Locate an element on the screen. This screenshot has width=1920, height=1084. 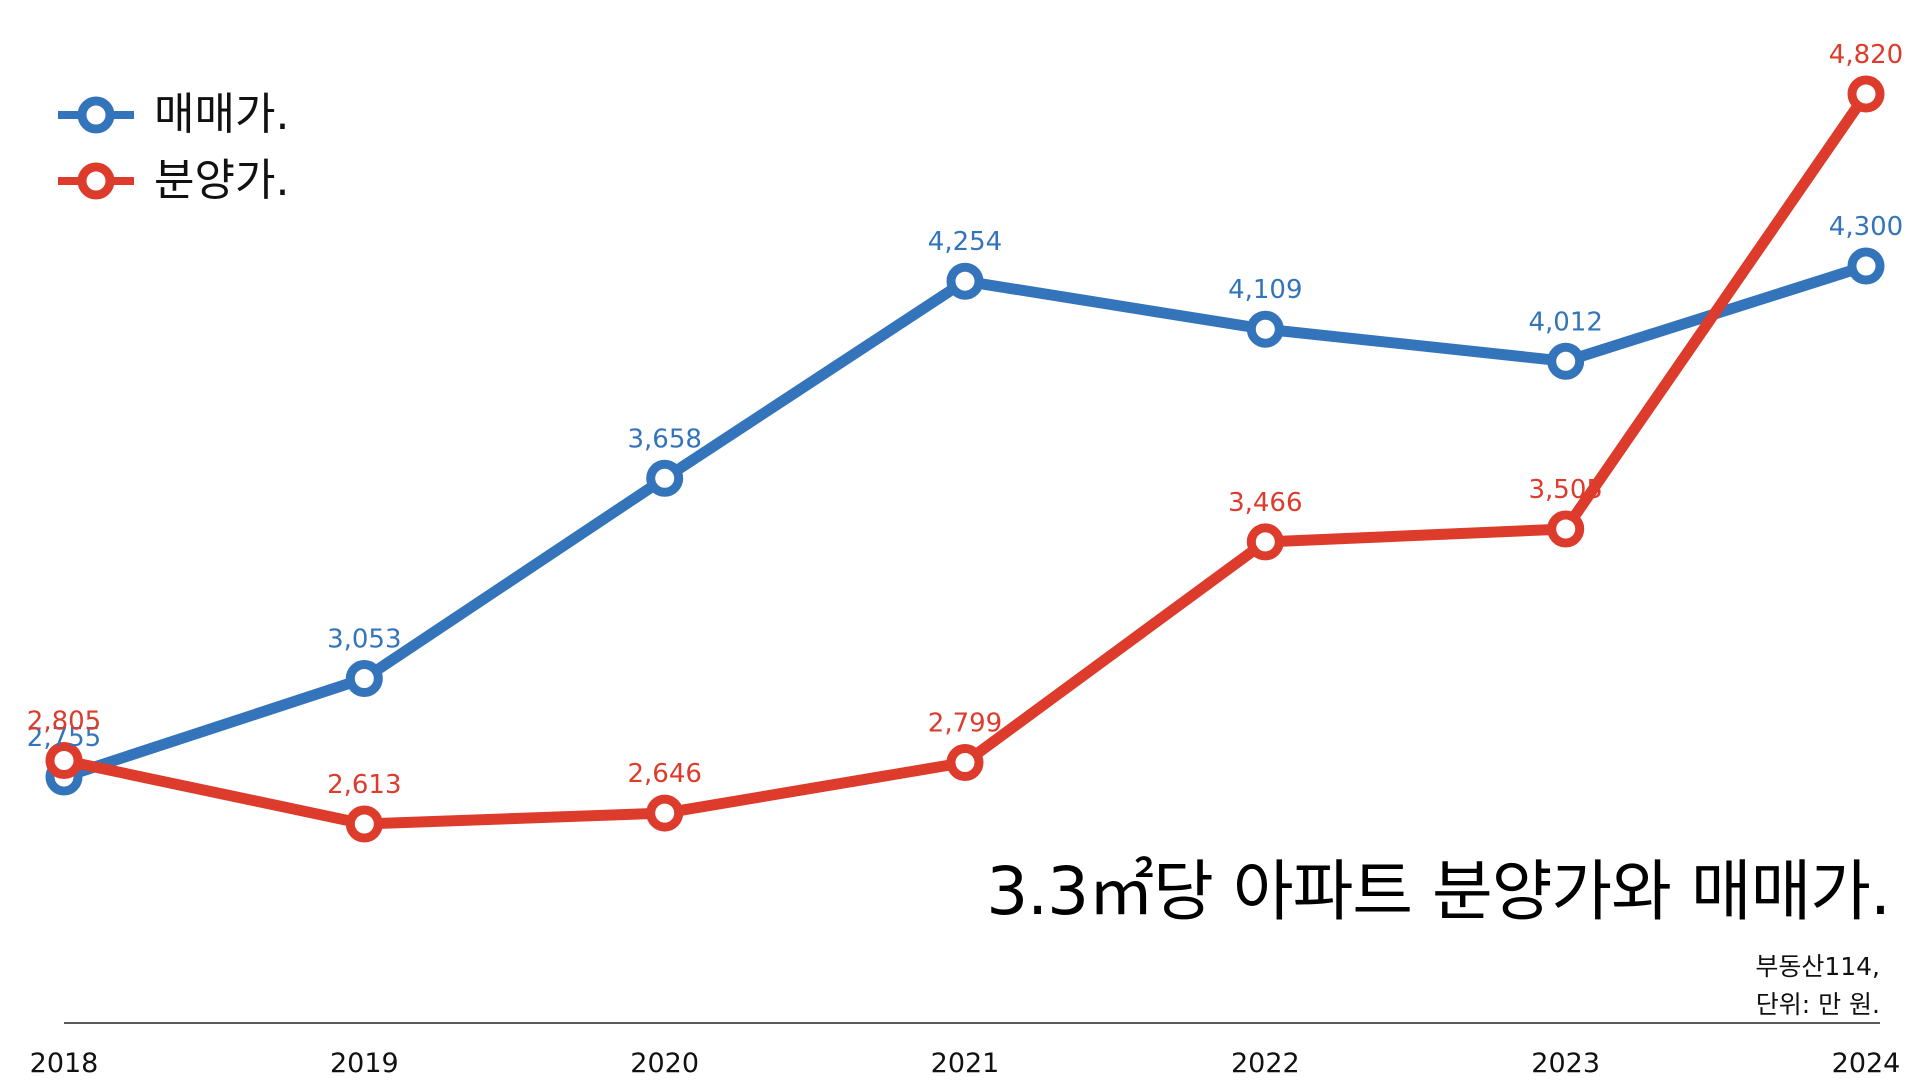
data-label-sale-price-2018: 2,755 is located at coordinates (64, 738).